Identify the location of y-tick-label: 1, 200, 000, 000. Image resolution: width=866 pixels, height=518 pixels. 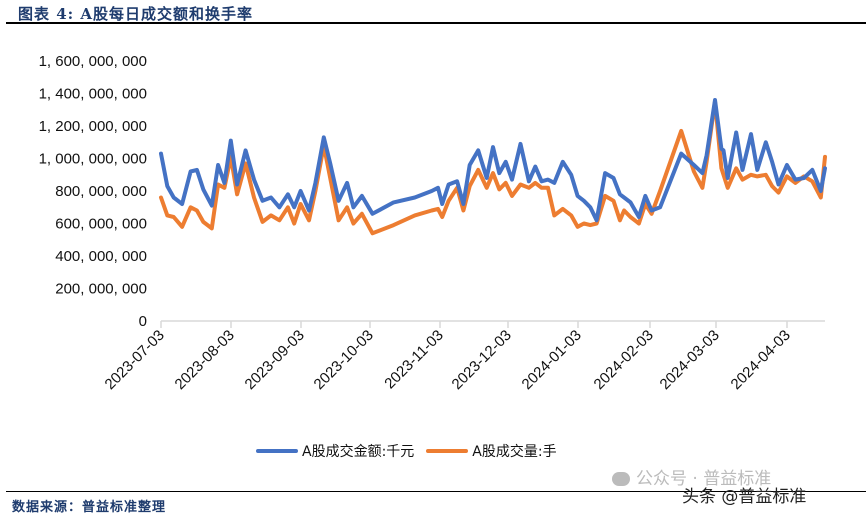
(93, 126).